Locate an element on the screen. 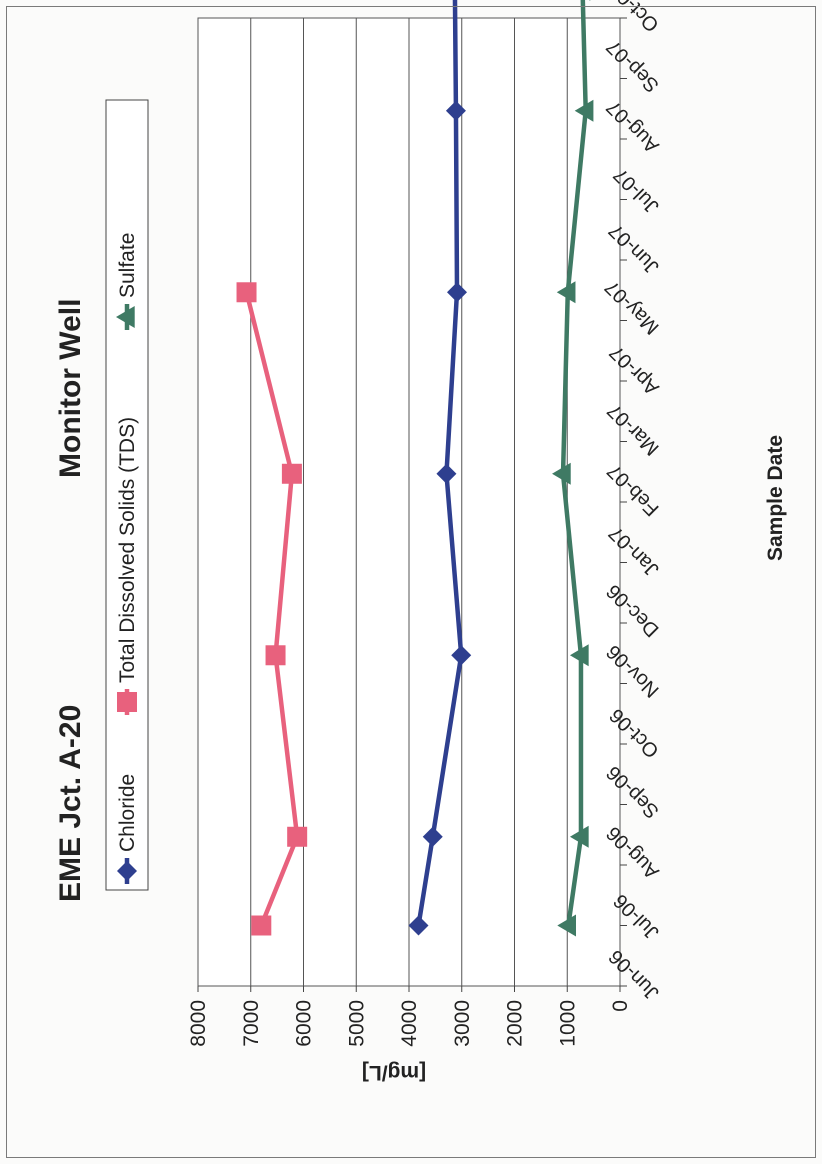 The image size is (822, 1169). y-tick-label: 1000 is located at coordinates (567, 1023).